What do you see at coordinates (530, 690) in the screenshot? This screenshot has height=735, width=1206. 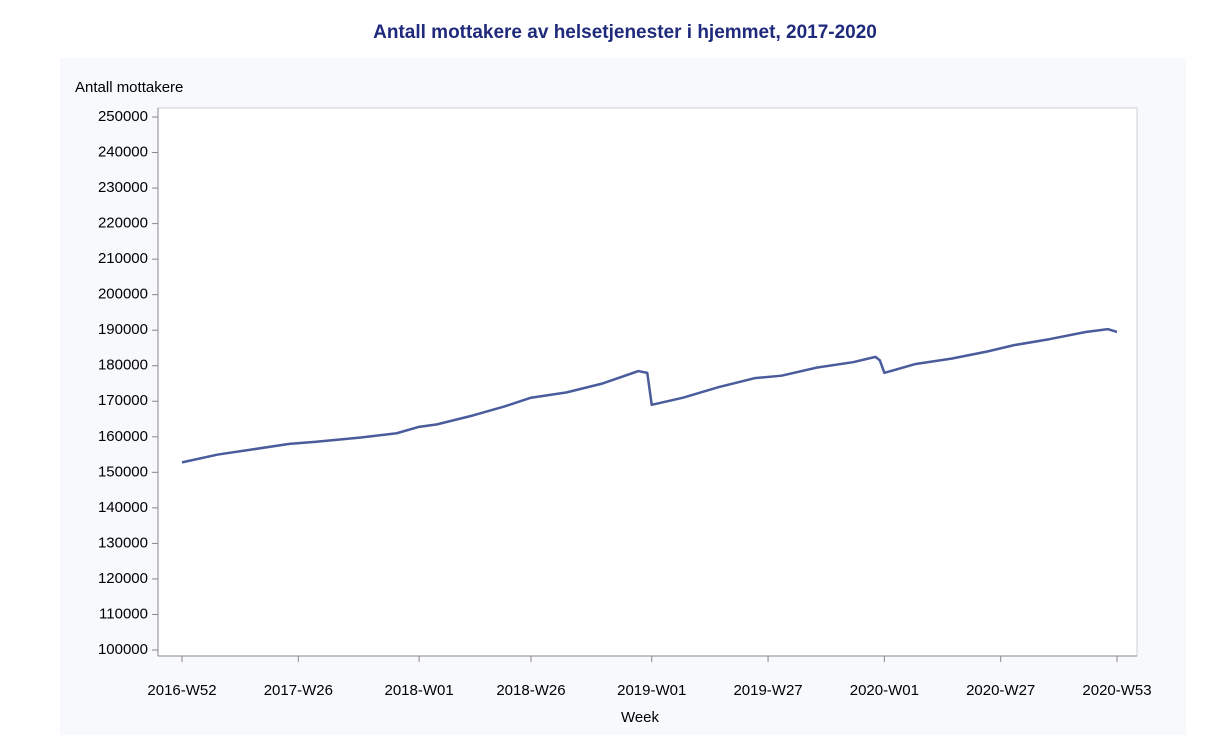 I see `x-tick-label: 2018-W26` at bounding box center [530, 690].